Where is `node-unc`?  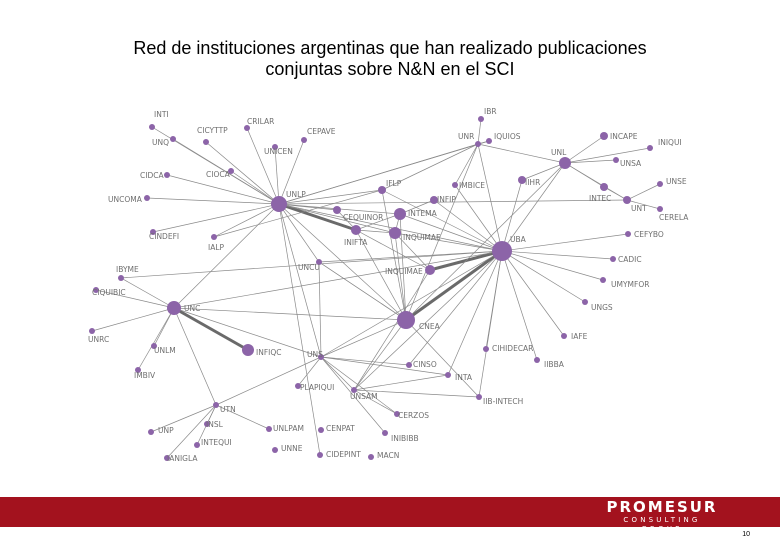
node-unc is located at coordinates (174, 308).